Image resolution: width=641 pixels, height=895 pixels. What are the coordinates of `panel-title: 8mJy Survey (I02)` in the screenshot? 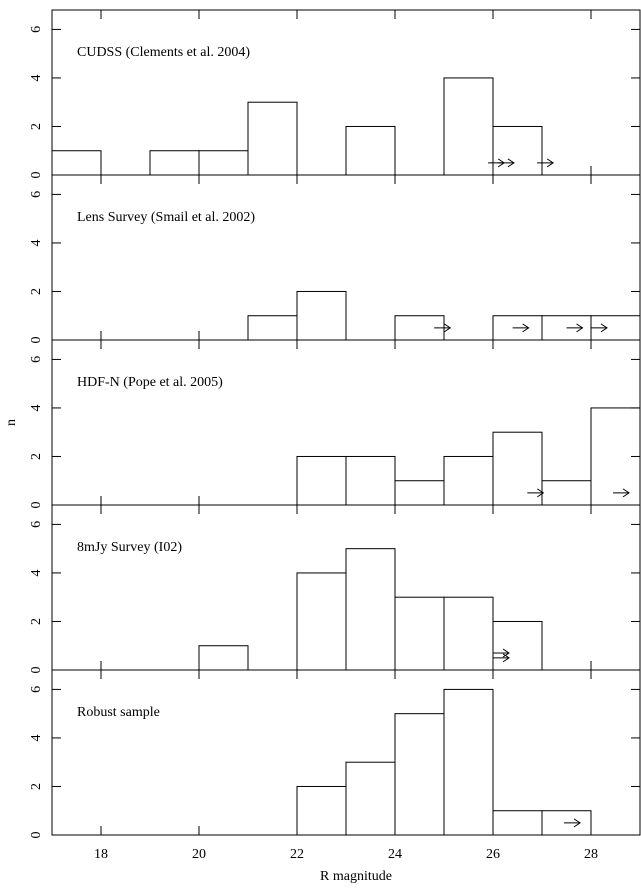 It's located at (129, 547).